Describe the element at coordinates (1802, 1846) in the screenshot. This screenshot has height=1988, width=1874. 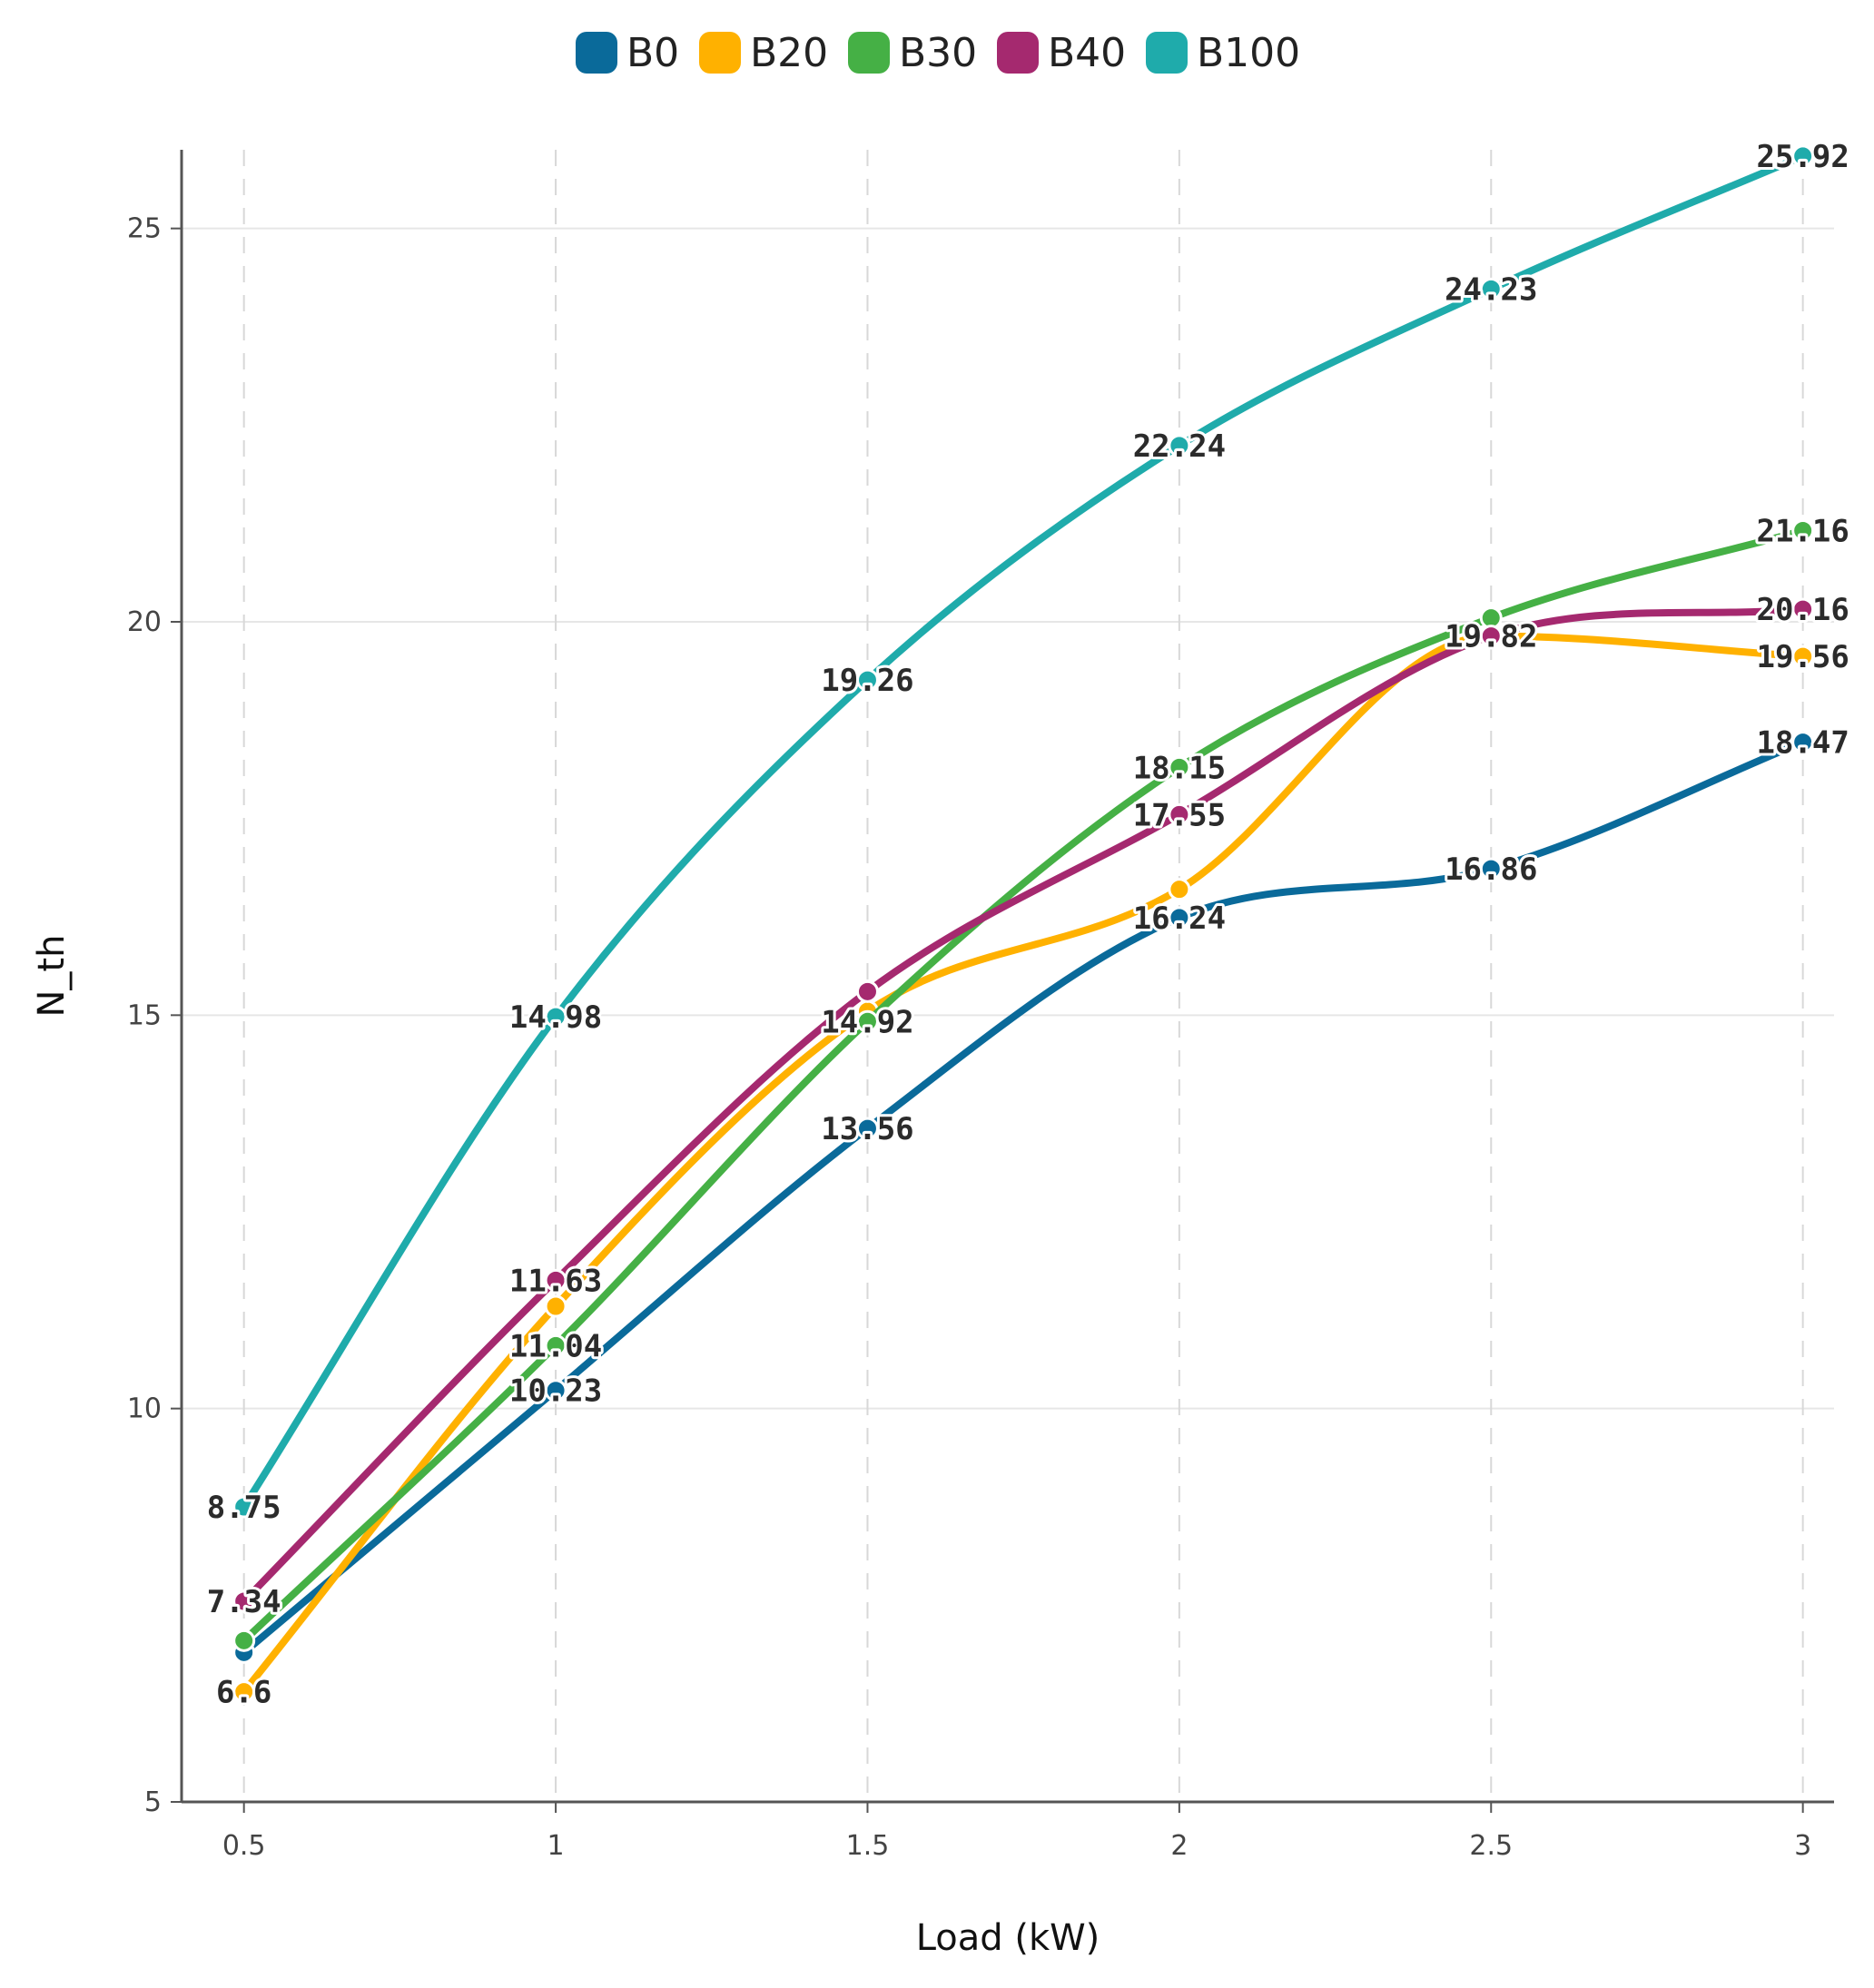
I see `x-tick-label: 3` at that location.